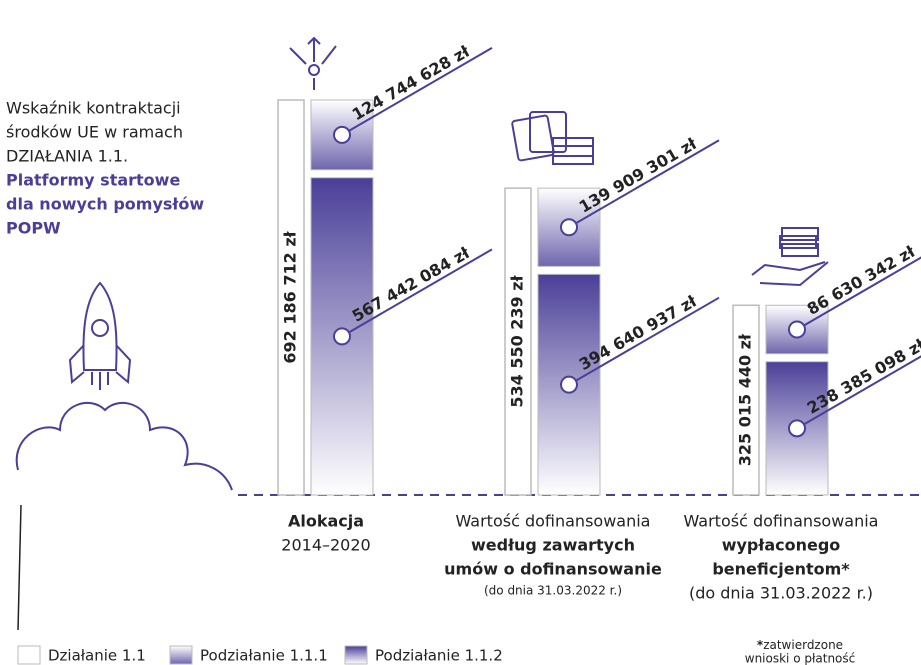 This screenshot has width=921, height=665. Describe the element at coordinates (67, 156) in the screenshot. I see `title-line: DZIAŁANIA 1.1.` at that location.